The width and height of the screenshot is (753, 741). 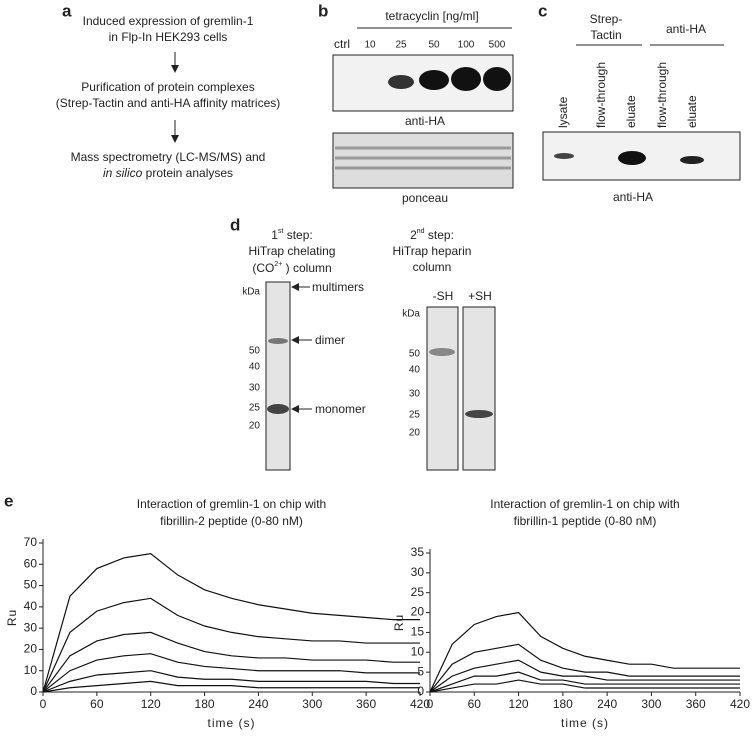 What do you see at coordinates (443, 296) in the screenshot?
I see `lane-label: -SH` at bounding box center [443, 296].